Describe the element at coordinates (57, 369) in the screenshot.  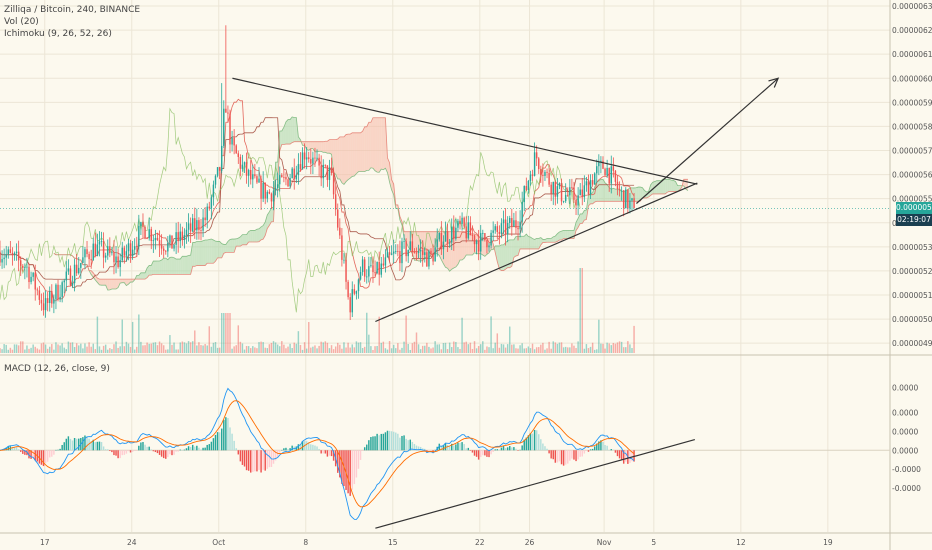
I see `macd-legend: MACD (12, 26, close, 9)` at that location.